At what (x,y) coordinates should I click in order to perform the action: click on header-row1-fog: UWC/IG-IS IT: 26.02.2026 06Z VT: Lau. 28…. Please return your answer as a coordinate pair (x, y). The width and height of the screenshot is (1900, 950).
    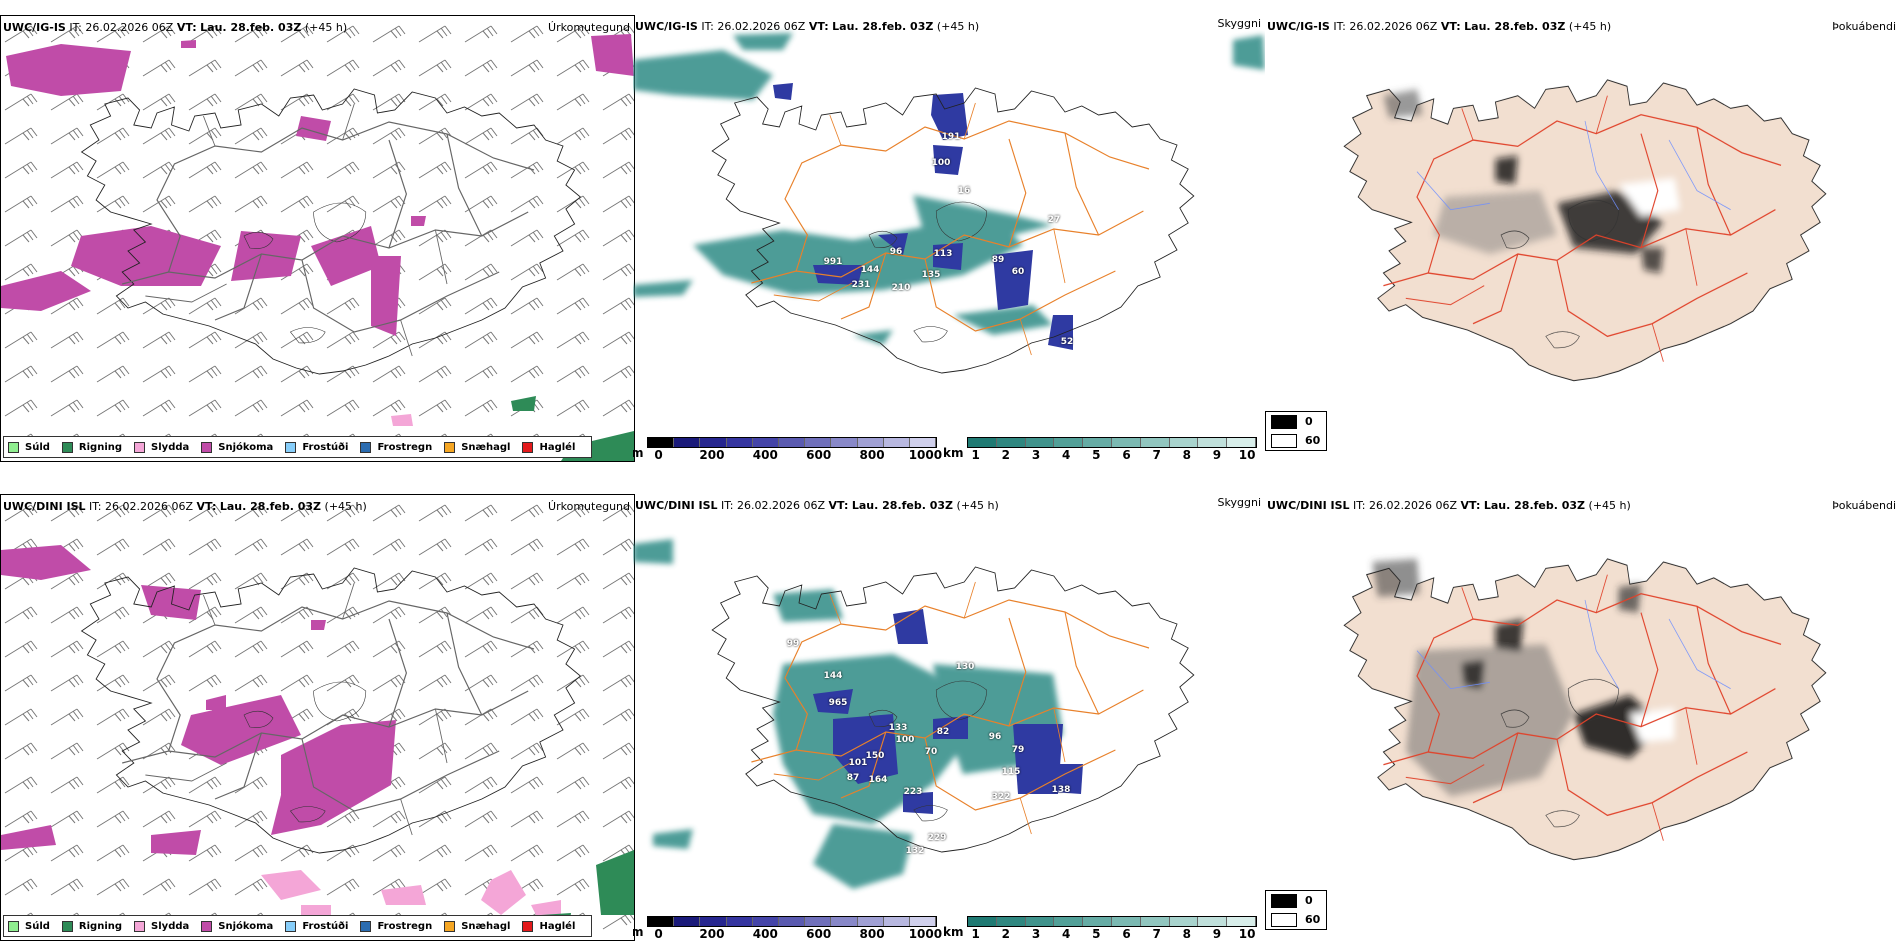
    Looking at the image, I should click on (1439, 26).